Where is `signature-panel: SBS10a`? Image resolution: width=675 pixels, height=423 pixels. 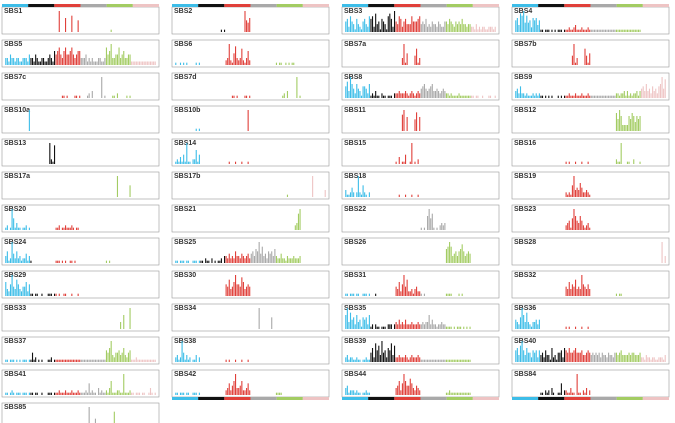
signature-panel: SBS10a is located at coordinates (80, 119).